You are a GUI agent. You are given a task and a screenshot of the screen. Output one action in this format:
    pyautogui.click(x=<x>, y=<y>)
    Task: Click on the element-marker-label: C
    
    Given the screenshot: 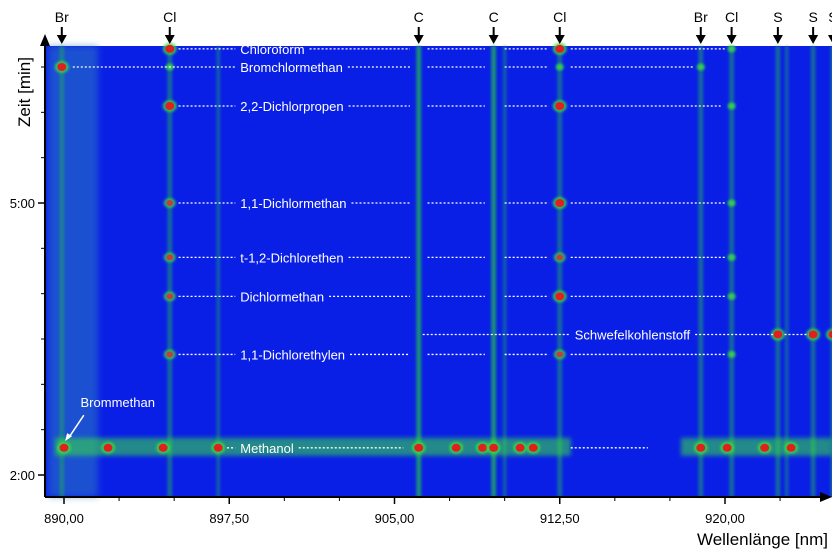 What is the action you would take?
    pyautogui.click(x=419, y=17)
    